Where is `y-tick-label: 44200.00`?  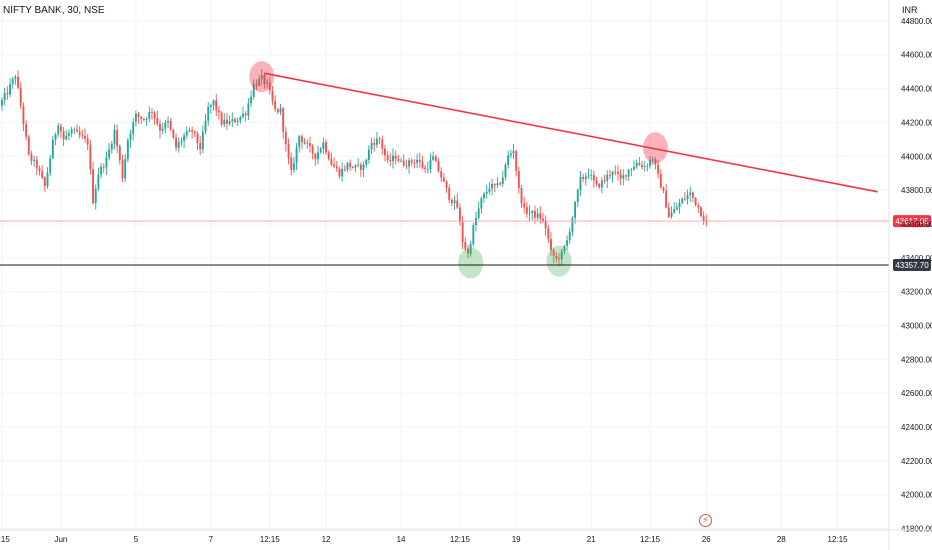
y-tick-label: 44200.00 is located at coordinates (916, 122).